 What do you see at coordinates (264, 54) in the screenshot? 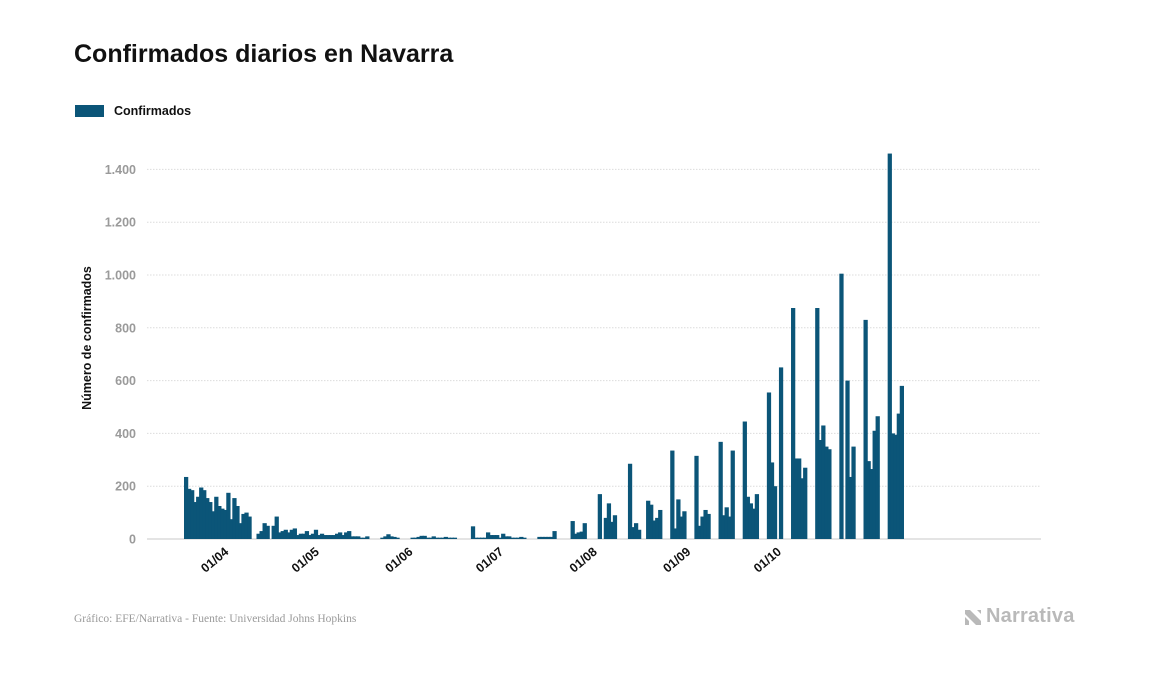
I see `chart-title: Confirmados diarios en Navarra` at bounding box center [264, 54].